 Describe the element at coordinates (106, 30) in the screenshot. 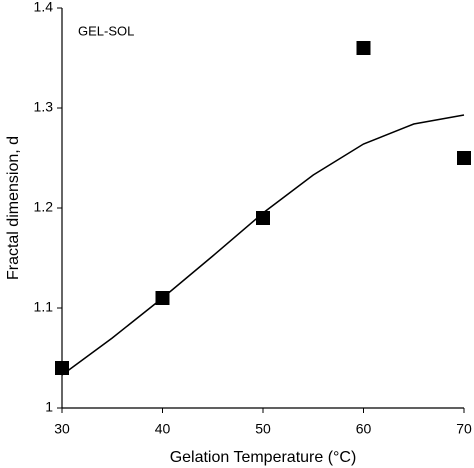

I see `annotation: GEL-SOL` at that location.